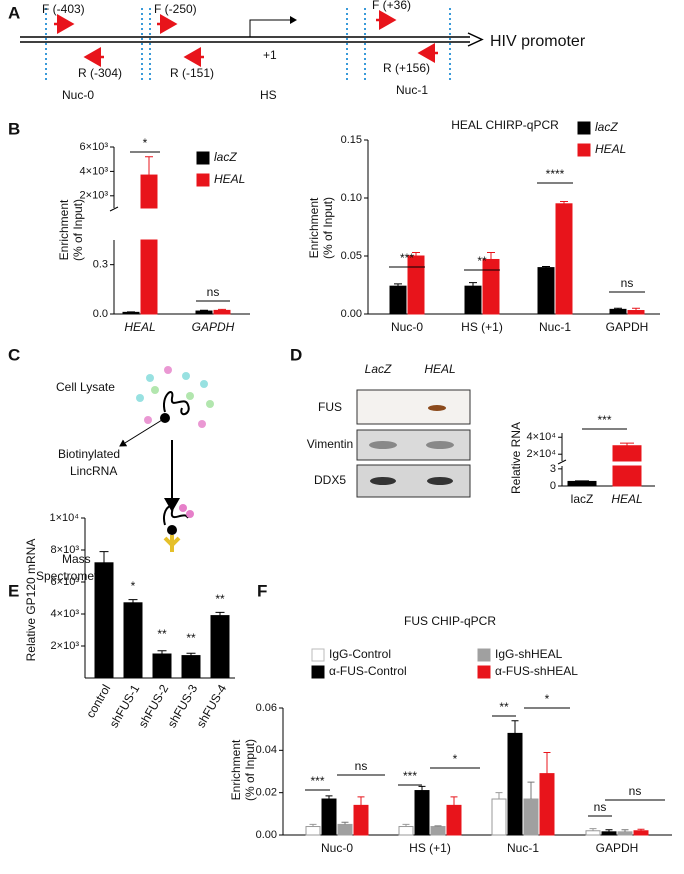 The height and width of the screenshot is (874, 684). What do you see at coordinates (541, 437) in the screenshot?
I see `y-tick-label: 4×10⁴` at bounding box center [541, 437].